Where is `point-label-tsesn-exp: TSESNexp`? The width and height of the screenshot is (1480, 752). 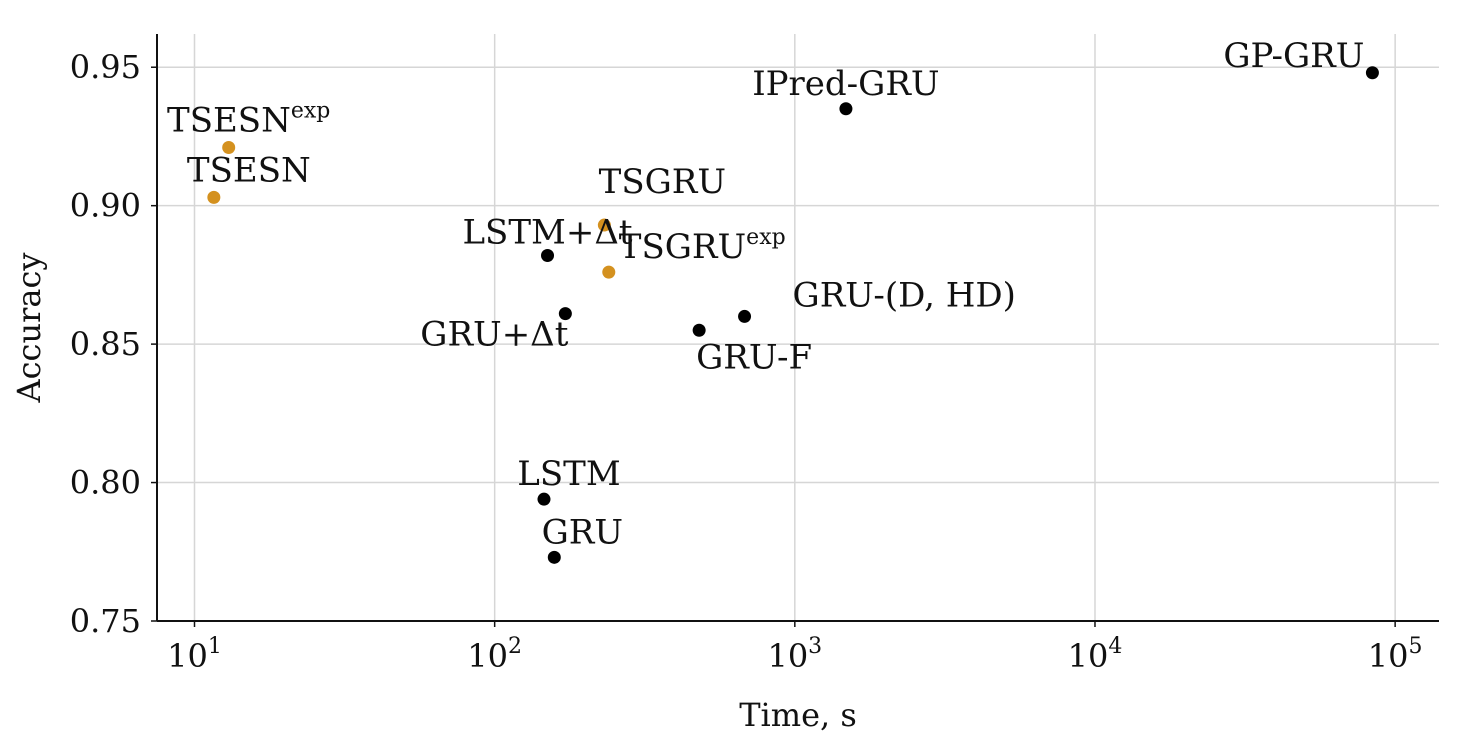 point-label-tsesn-exp: TSESNexp is located at coordinates (248, 120).